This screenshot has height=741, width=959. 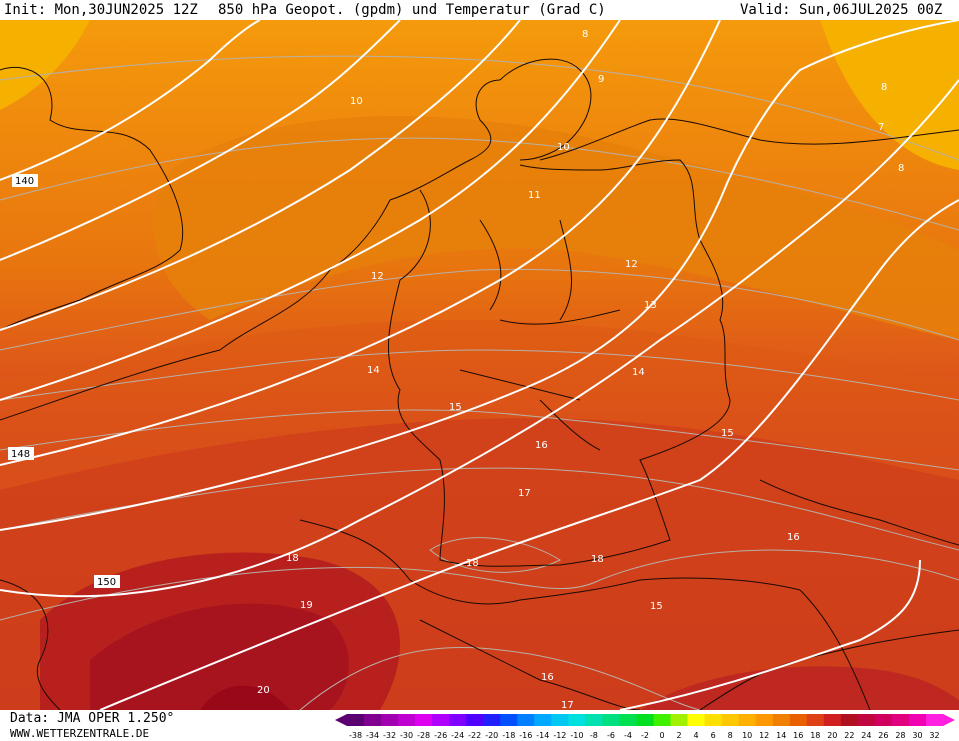 What do you see at coordinates (491, 735) in the screenshot?
I see `legend-tick-label: -20` at bounding box center [491, 735].